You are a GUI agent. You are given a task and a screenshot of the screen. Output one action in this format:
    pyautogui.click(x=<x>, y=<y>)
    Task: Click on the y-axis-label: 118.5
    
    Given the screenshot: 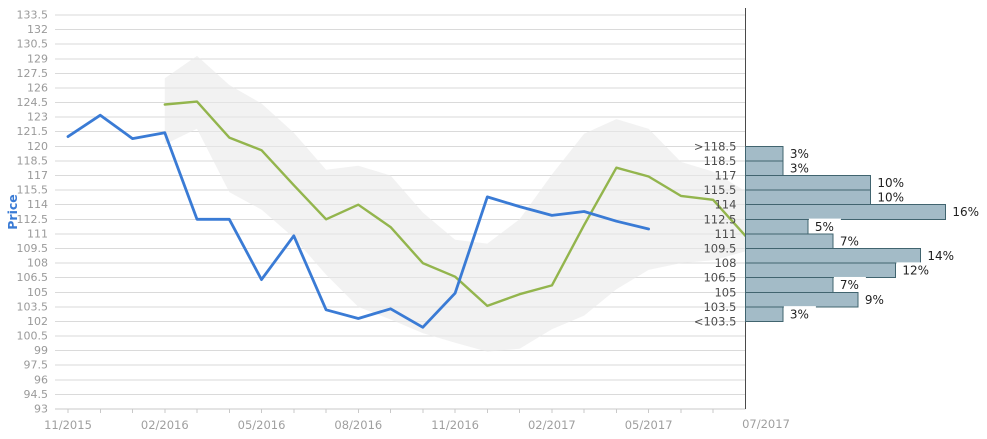 What is the action you would take?
    pyautogui.click(x=33, y=160)
    